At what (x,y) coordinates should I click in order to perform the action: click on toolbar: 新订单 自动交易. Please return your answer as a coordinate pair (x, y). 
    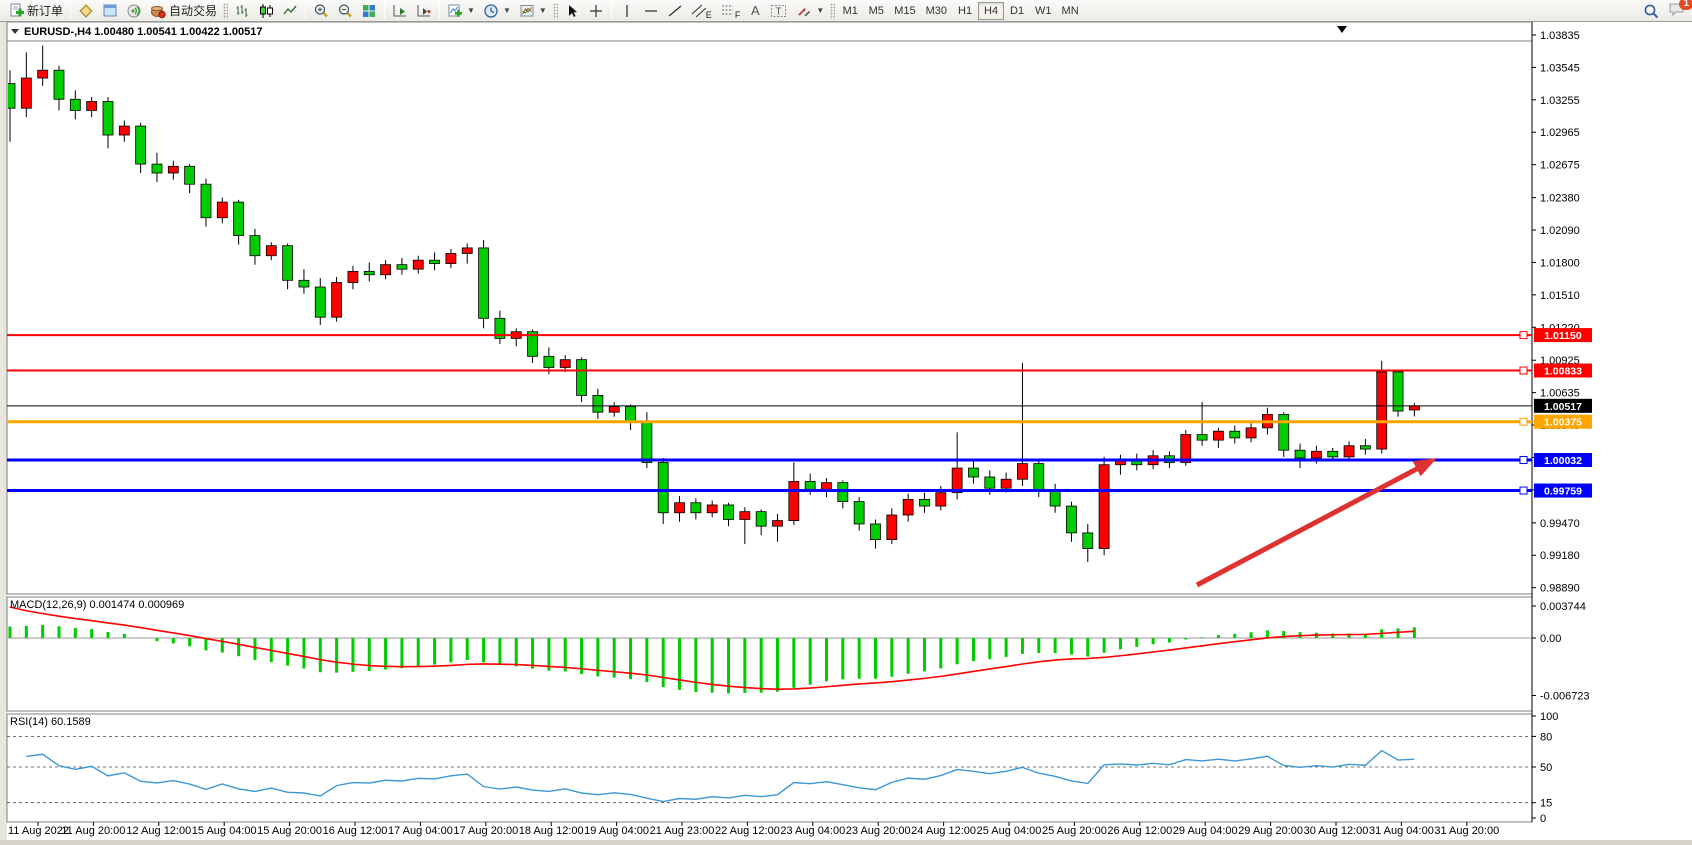
    Looking at the image, I should click on (846, 11).